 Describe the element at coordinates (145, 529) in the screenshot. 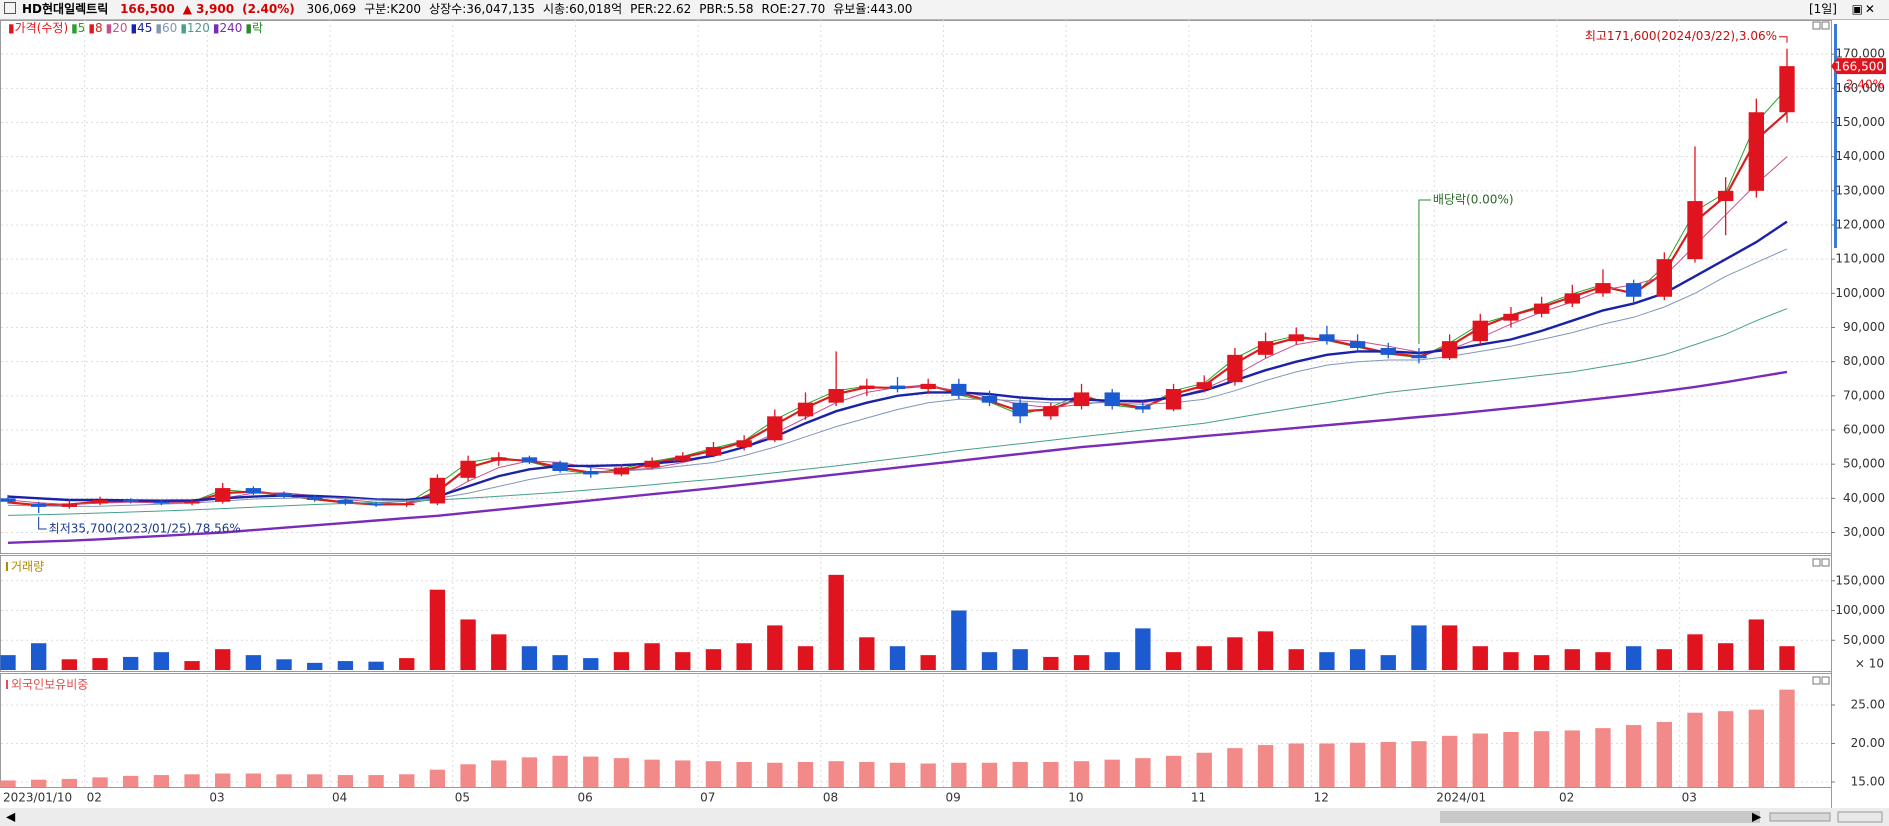

I see `min-annotation: 최저35,700(2023/01/25),78.56%` at that location.